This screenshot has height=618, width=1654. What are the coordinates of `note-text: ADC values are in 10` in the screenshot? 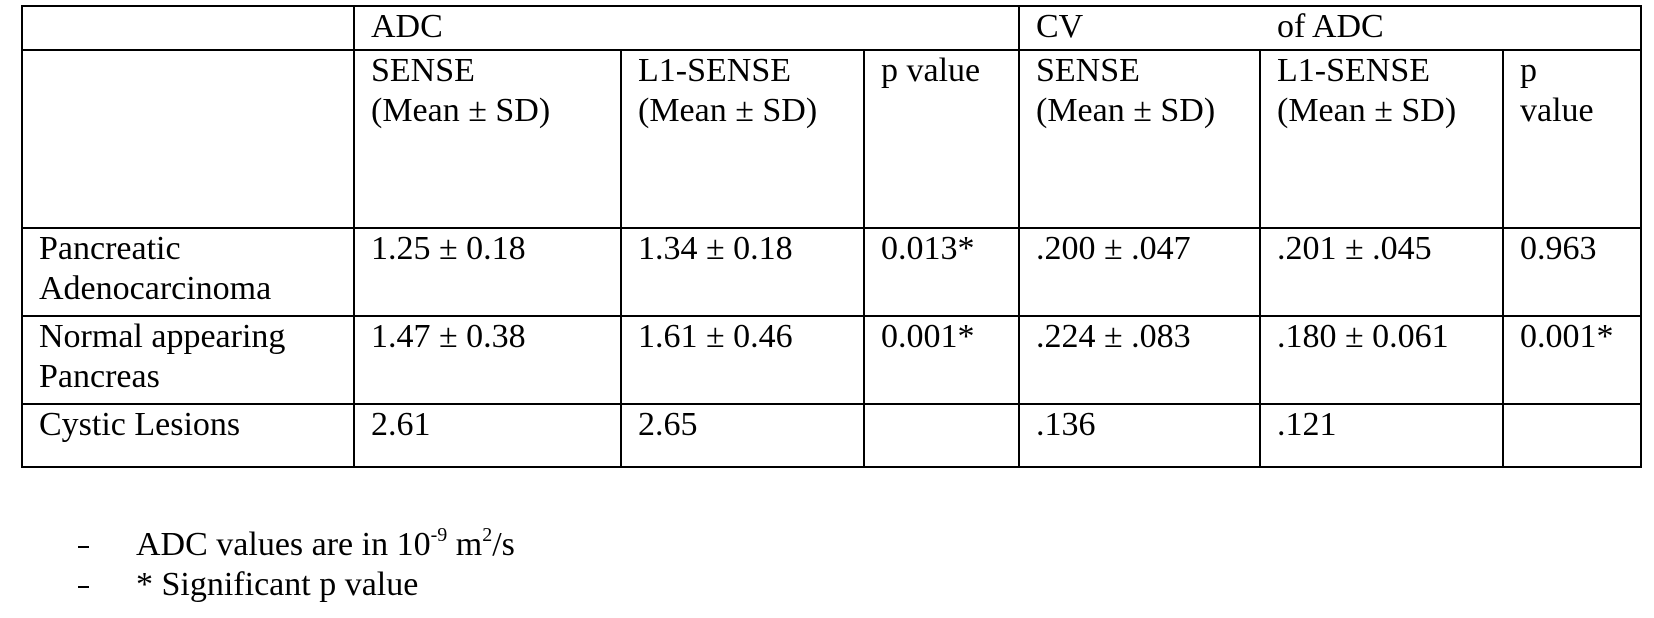 It's located at (283, 544).